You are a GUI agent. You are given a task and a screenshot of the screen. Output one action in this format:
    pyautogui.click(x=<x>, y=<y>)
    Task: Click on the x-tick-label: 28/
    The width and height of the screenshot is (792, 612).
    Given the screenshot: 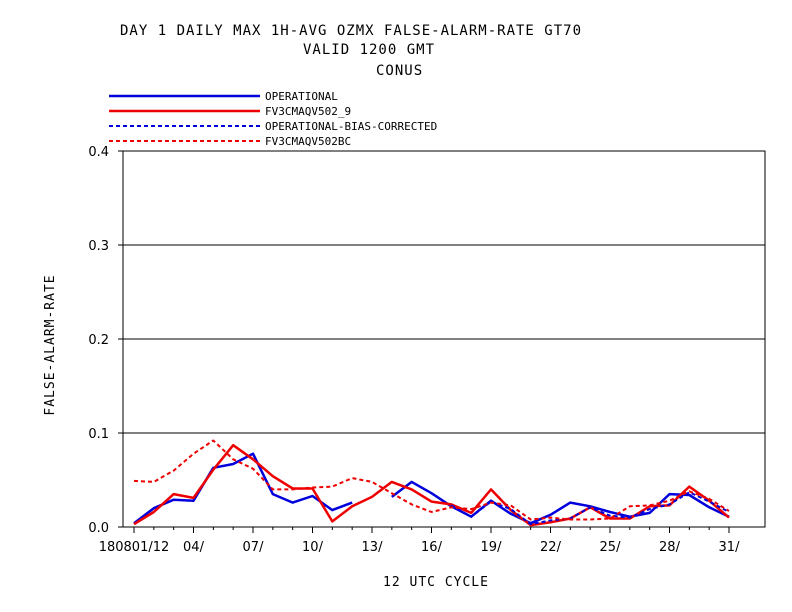 What is the action you would take?
    pyautogui.click(x=670, y=547)
    